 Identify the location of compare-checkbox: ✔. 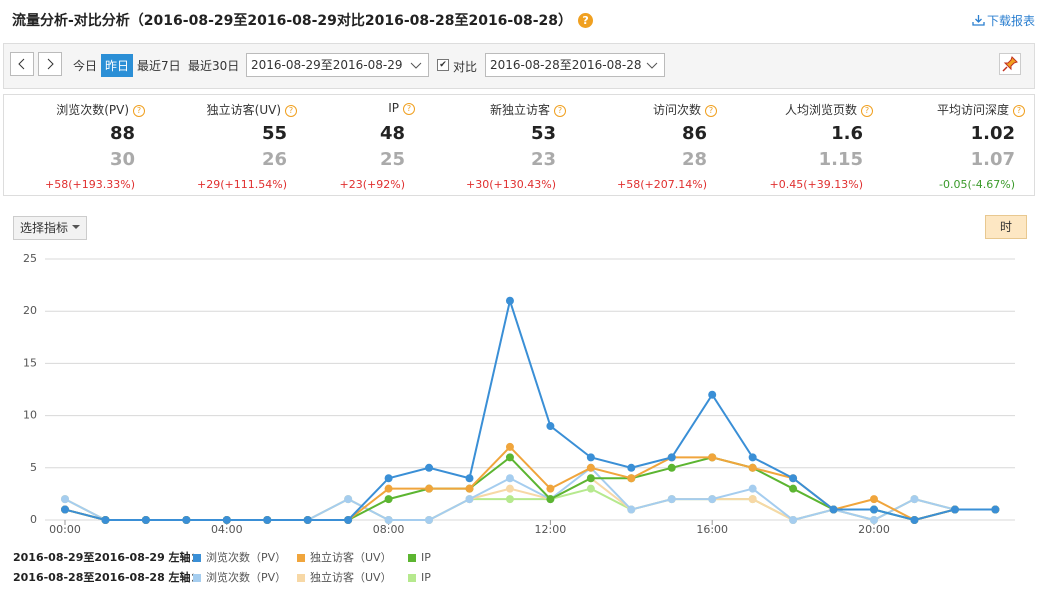
(443, 65).